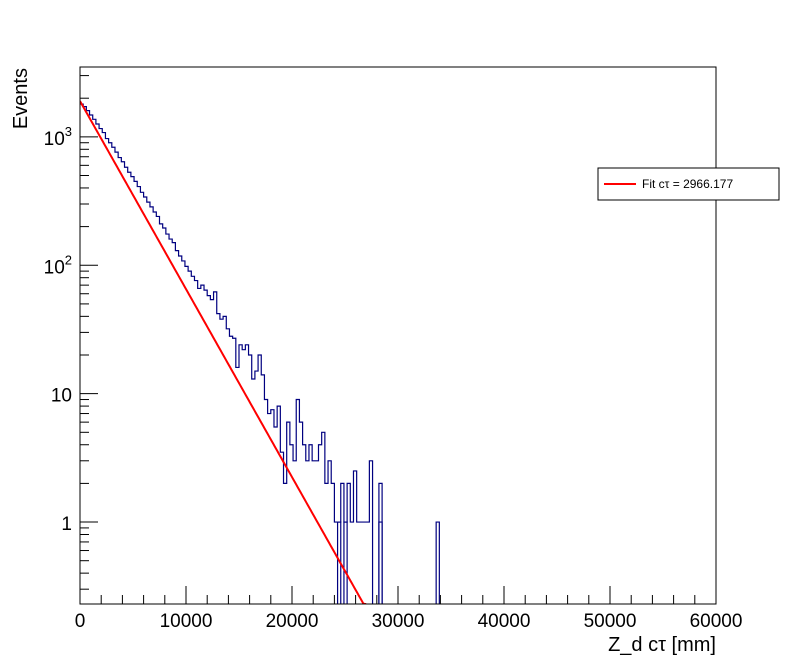 The width and height of the screenshot is (796, 672). What do you see at coordinates (610, 621) in the screenshot?
I see `x-tick-label-5: 50000` at bounding box center [610, 621].